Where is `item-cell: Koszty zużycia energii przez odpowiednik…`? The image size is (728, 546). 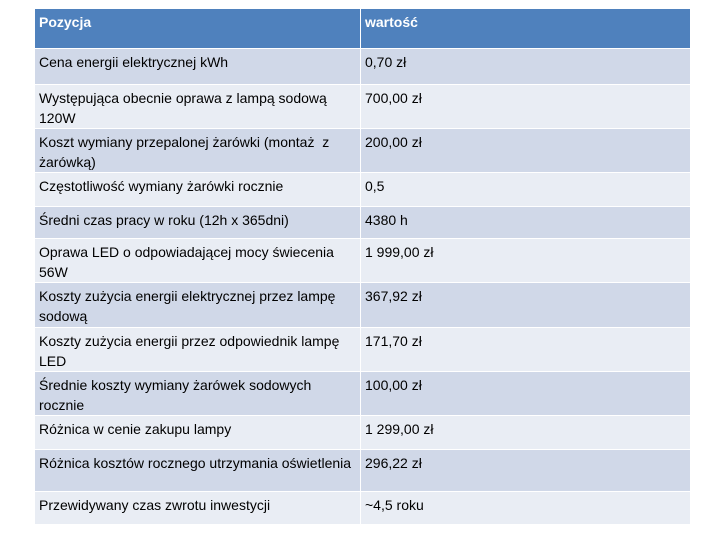
item-cell: Koszty zużycia energii przez odpowiednik… is located at coordinates (197, 349).